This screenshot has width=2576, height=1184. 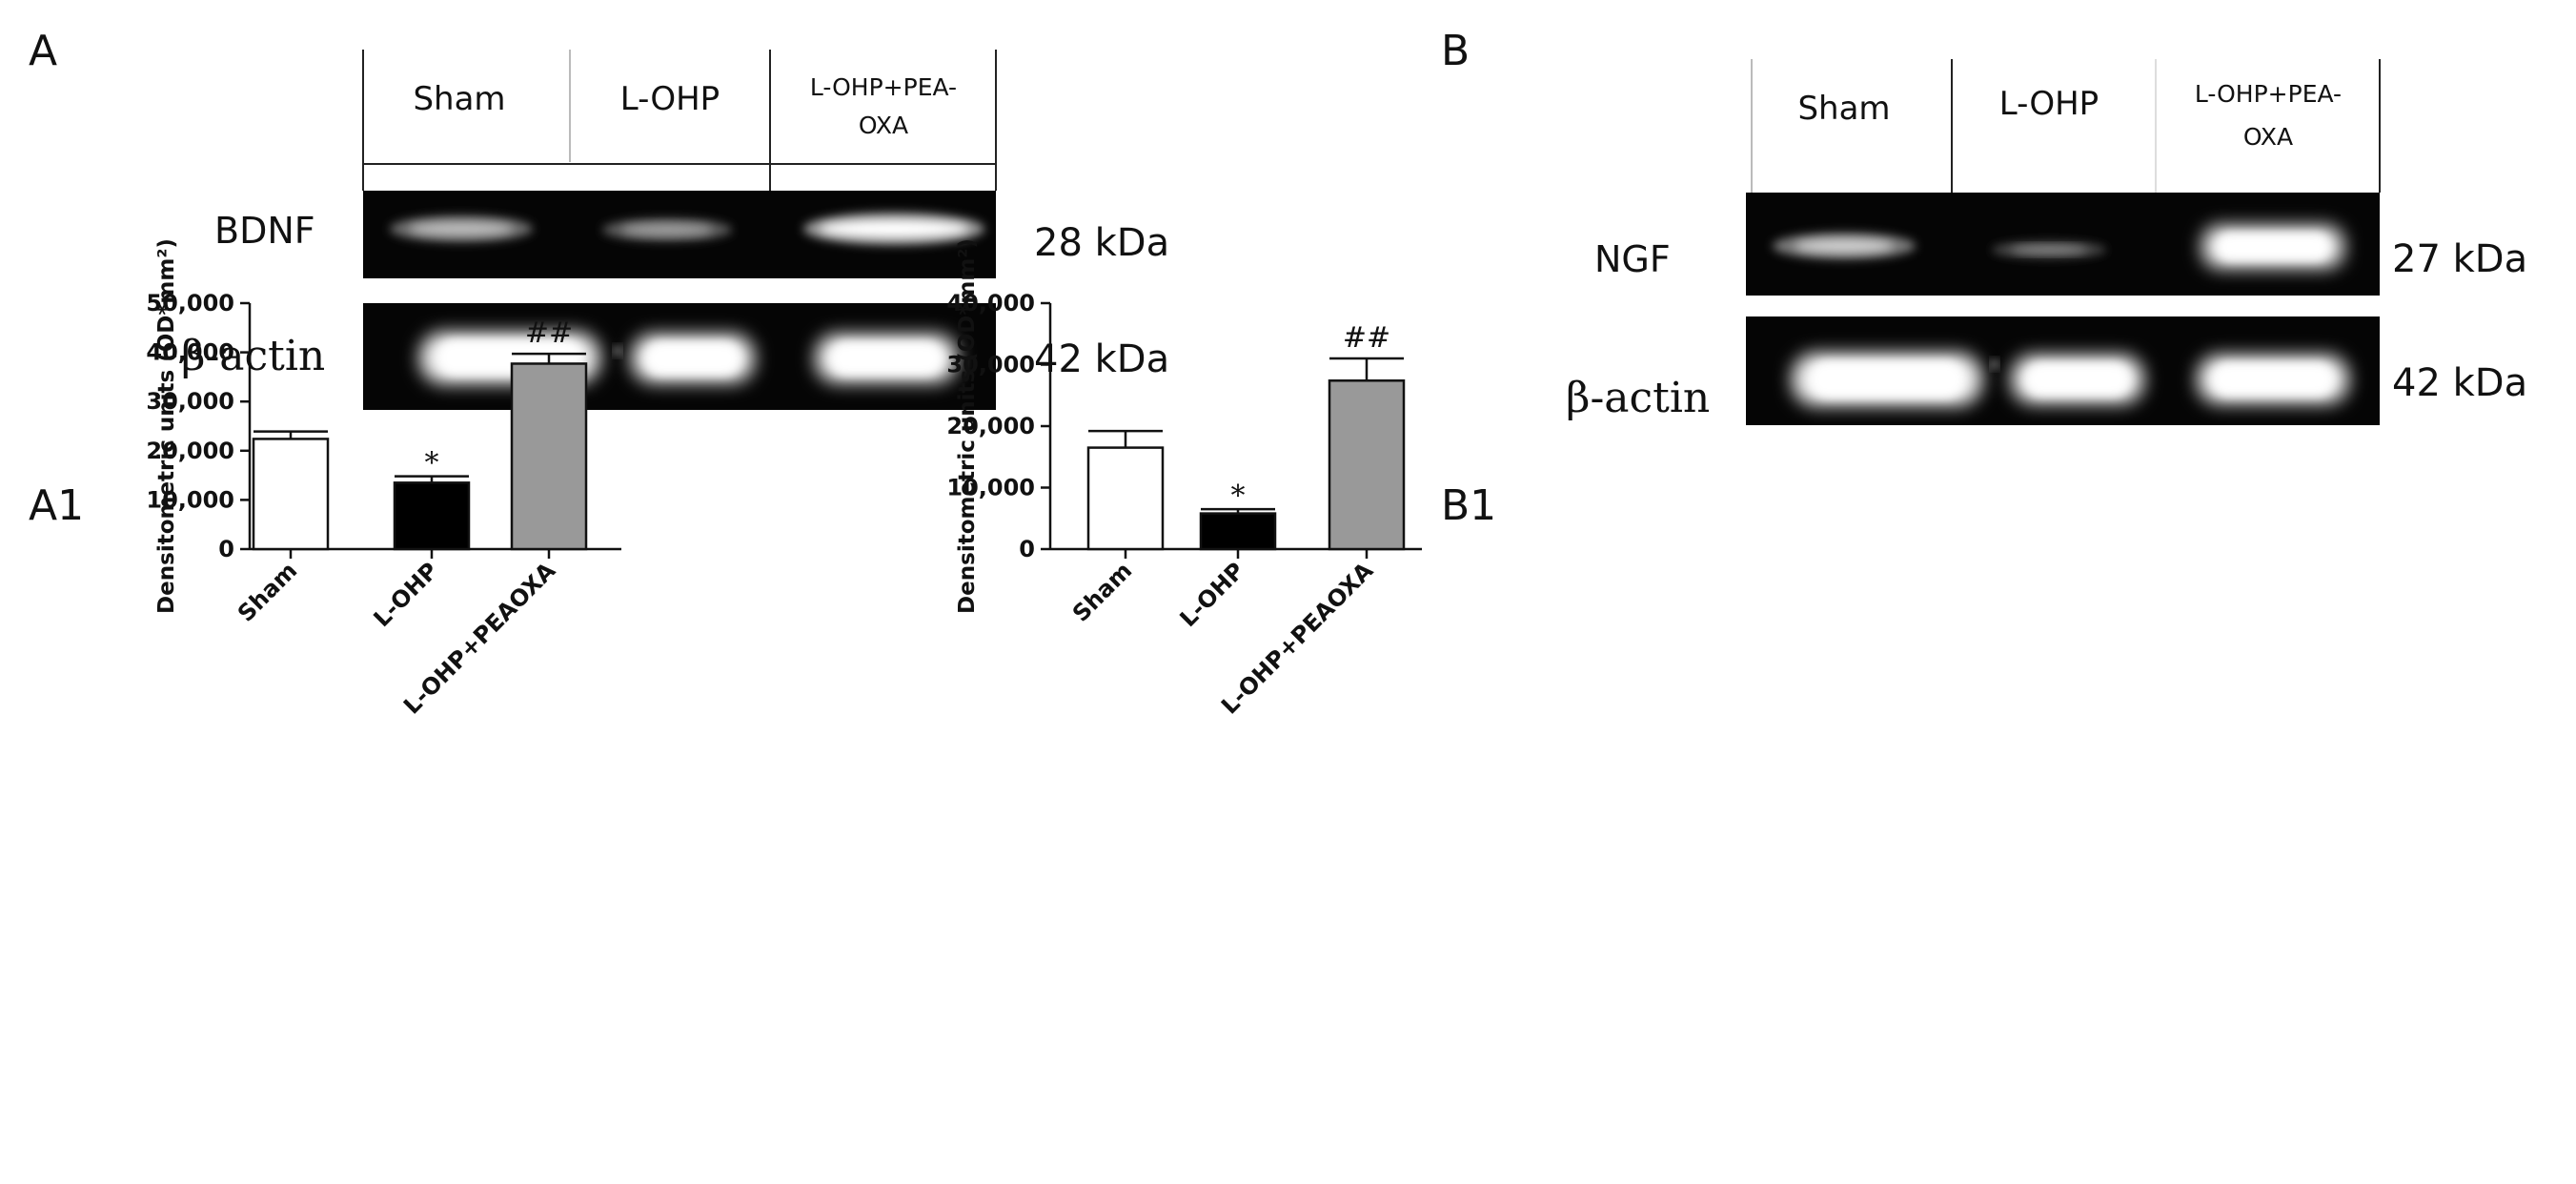 What do you see at coordinates (1638, 398) in the screenshot?
I see `row-label-actin-b: β-actin` at bounding box center [1638, 398].